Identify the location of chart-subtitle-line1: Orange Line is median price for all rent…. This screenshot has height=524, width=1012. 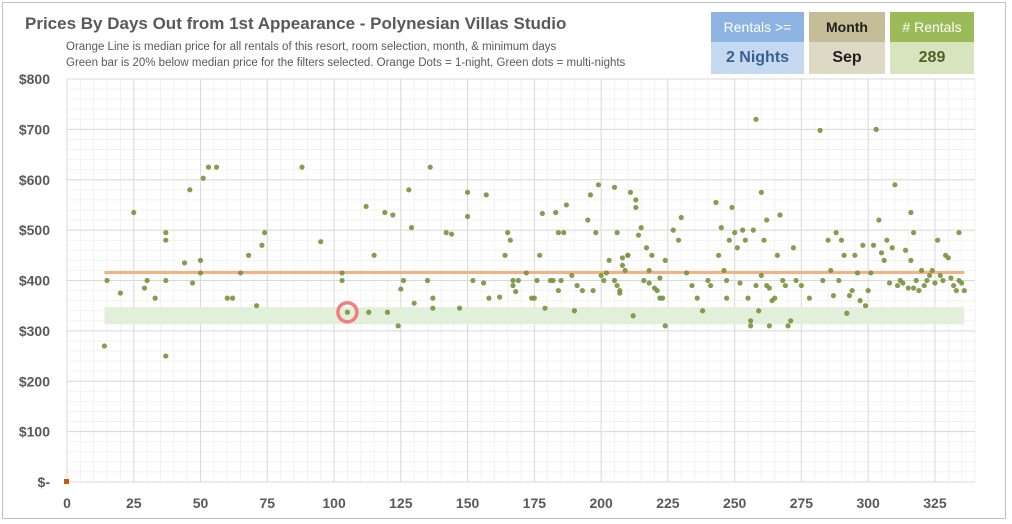
(311, 47).